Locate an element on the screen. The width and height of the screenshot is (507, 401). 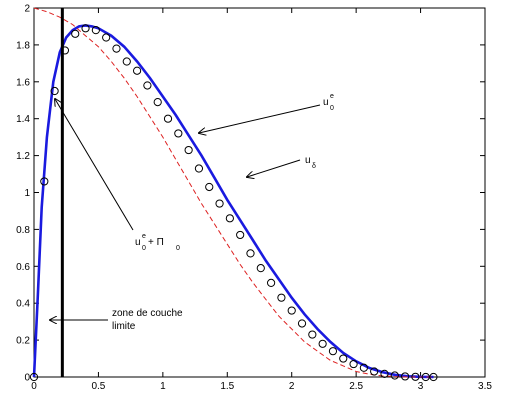
y-tick-label: 1.8 is located at coordinates (23, 45).